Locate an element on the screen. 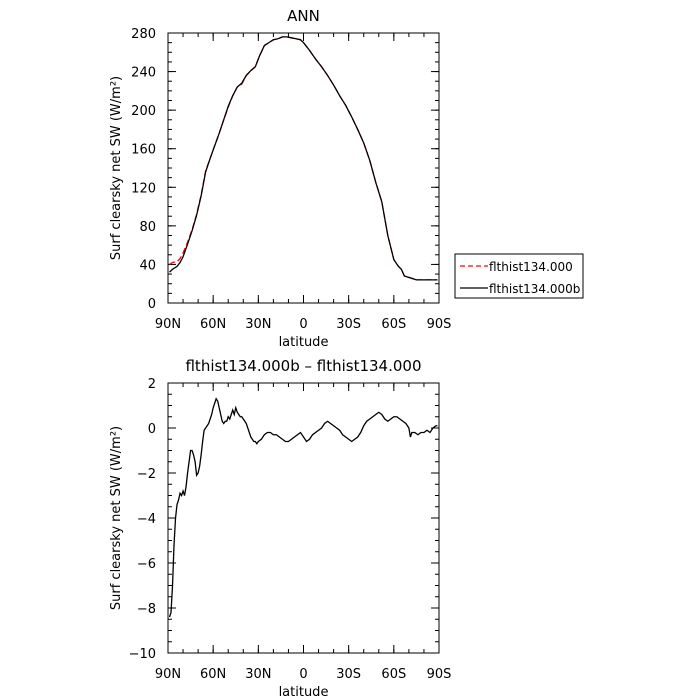 Image resolution: width=700 pixels, height=700 pixels. y-tick-label: 120 is located at coordinates (143, 188).